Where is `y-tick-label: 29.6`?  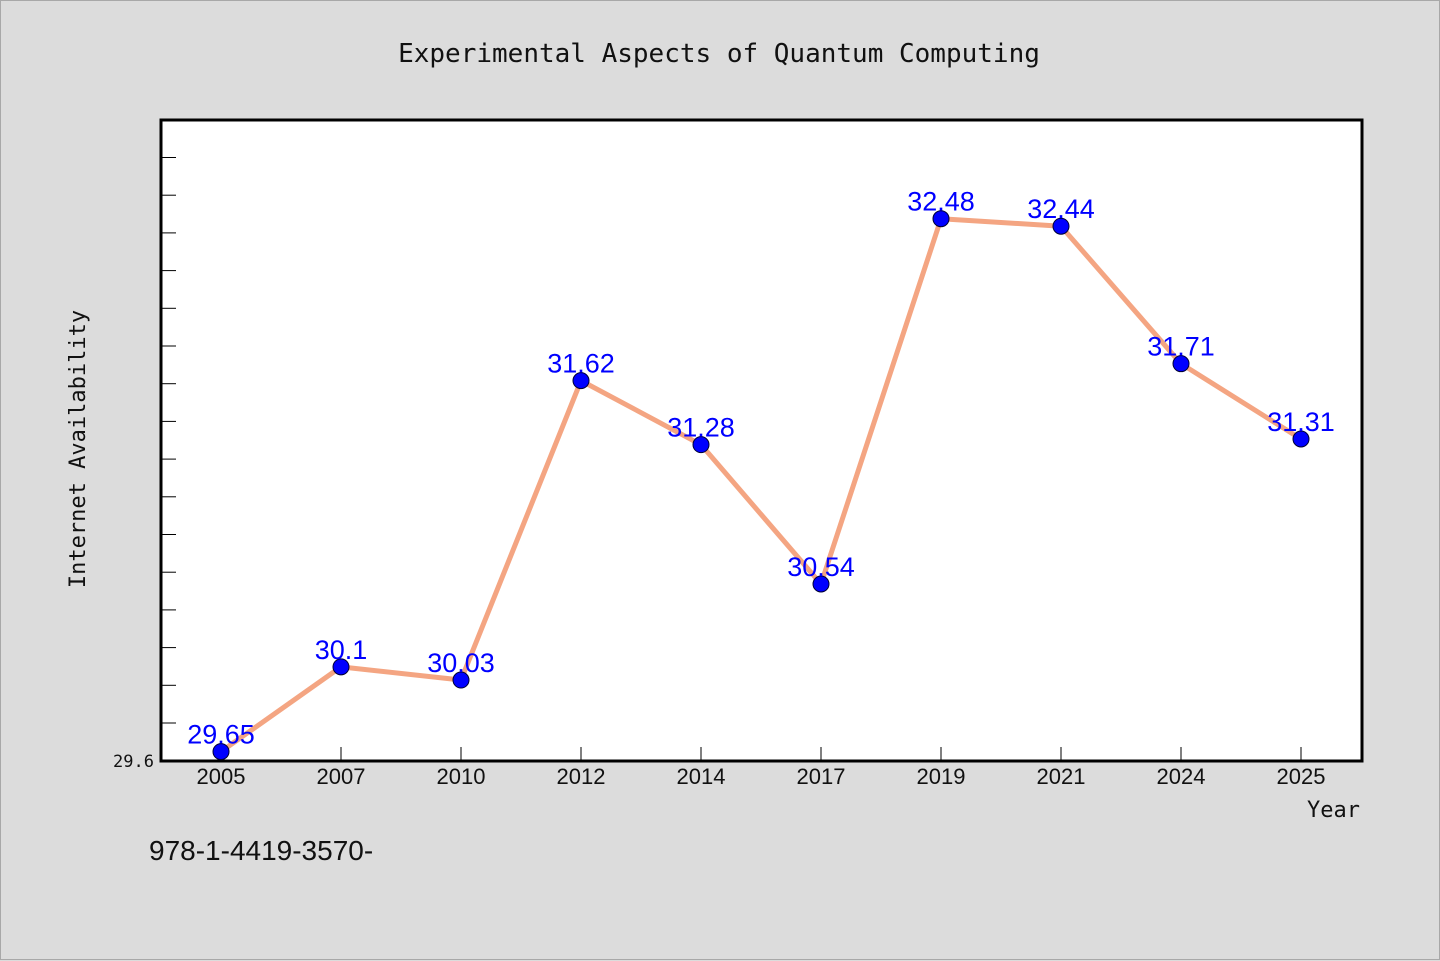
y-tick-label: 29.6 is located at coordinates (133, 762).